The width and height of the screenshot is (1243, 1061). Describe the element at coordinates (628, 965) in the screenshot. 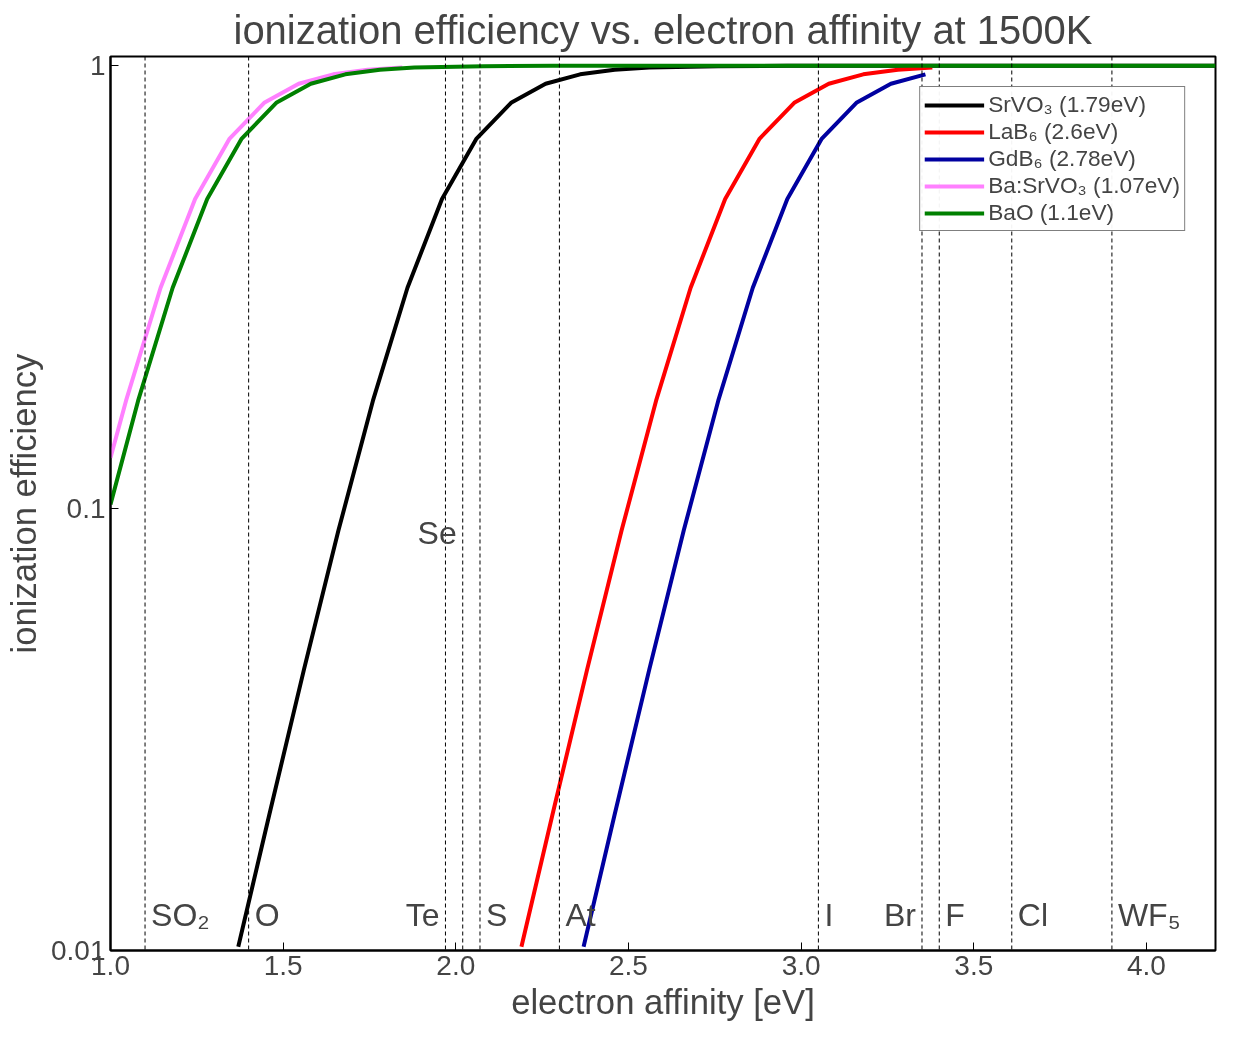

I see `x-tick-label: 2.5` at that location.